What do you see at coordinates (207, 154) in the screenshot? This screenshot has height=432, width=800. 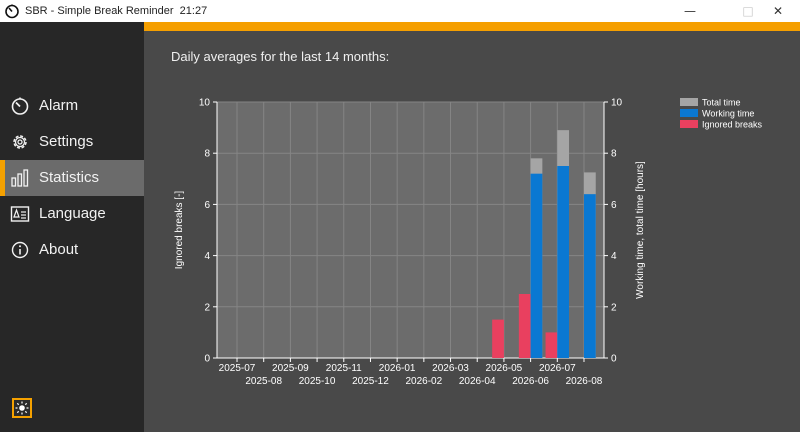 I see `y-tick-label-left: 8` at bounding box center [207, 154].